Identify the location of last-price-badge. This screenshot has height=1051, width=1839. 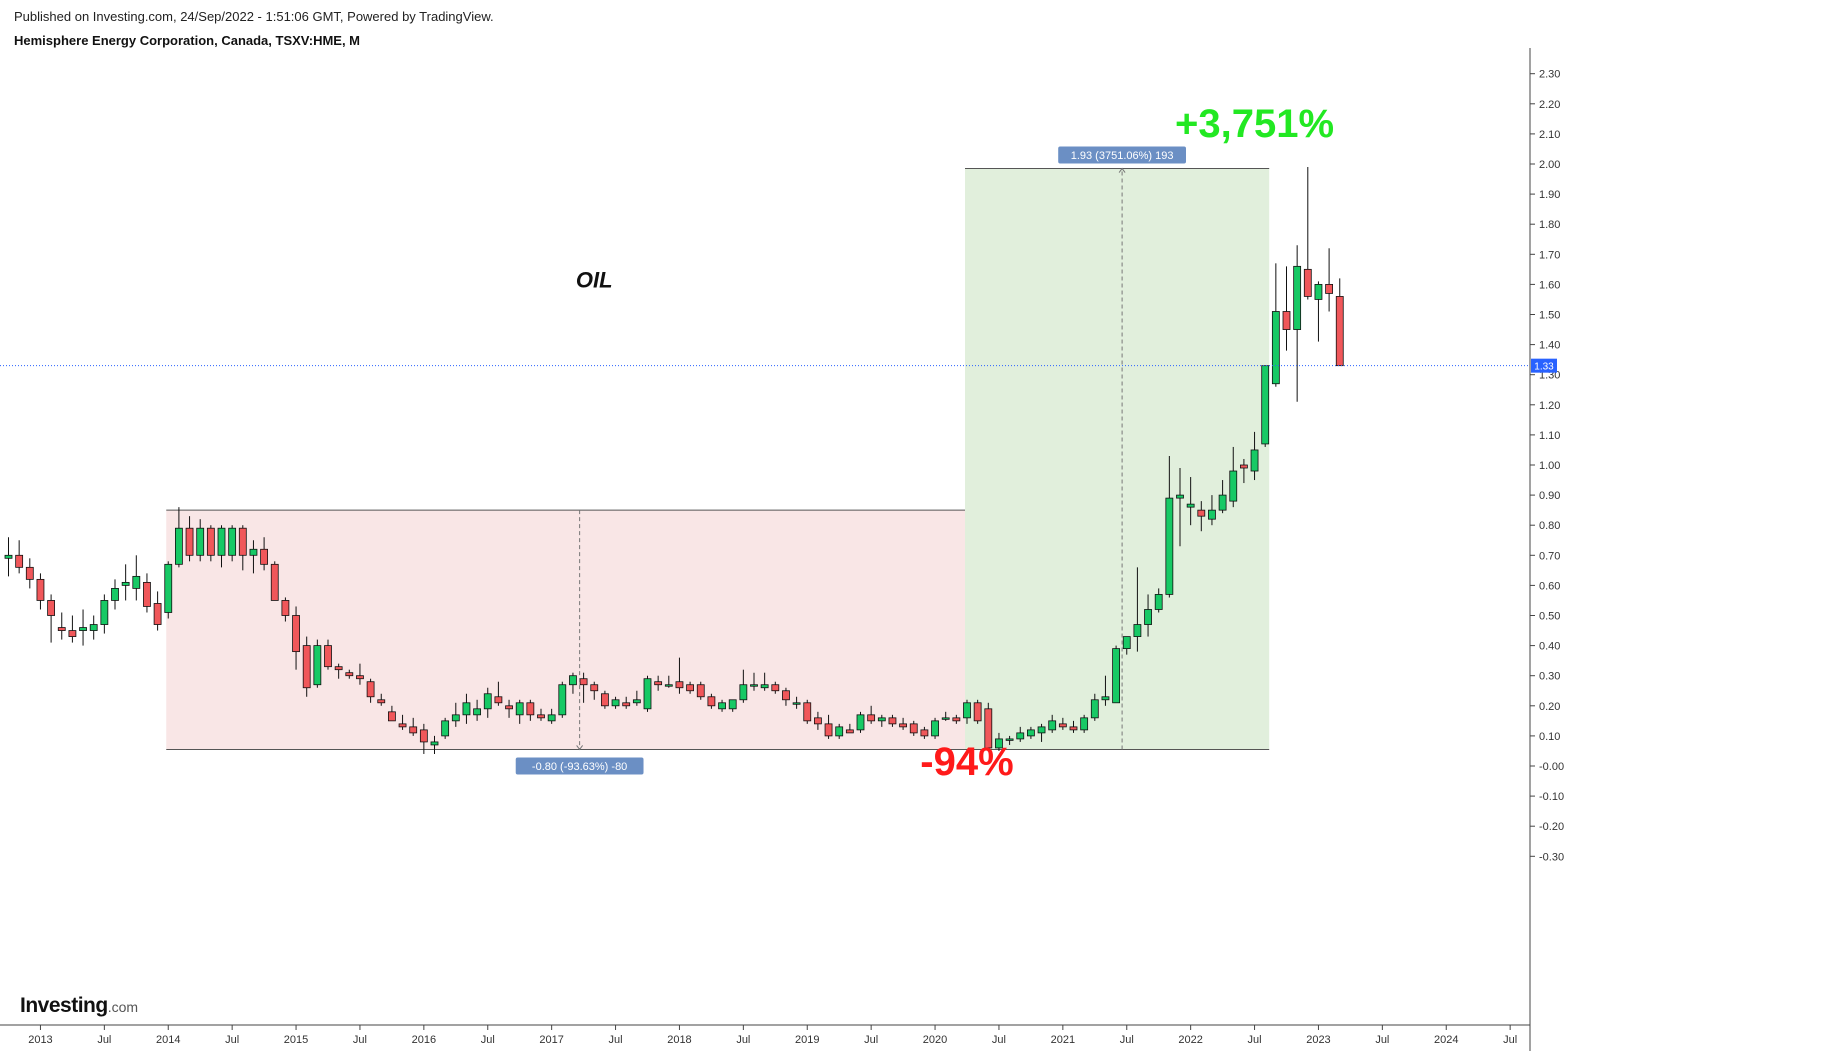
(1544, 365).